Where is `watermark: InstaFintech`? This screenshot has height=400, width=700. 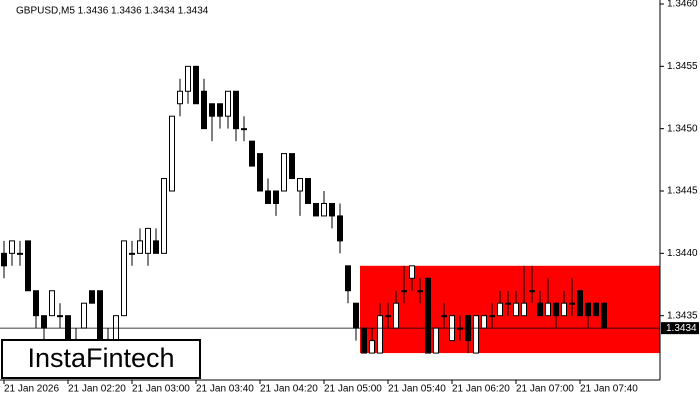
watermark: InstaFintech is located at coordinates (100, 358).